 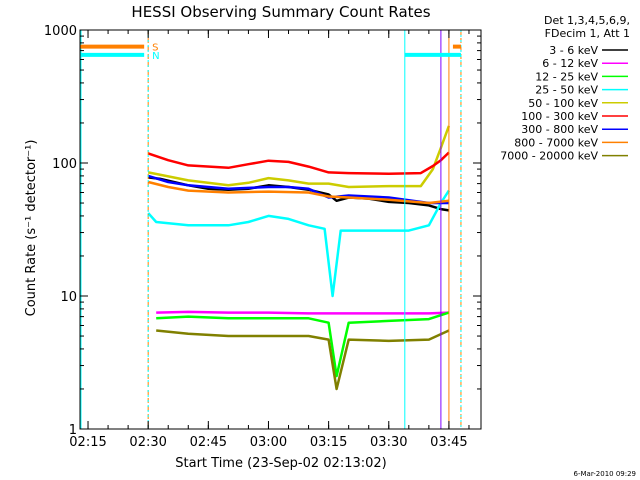 I want to click on y-axis-label: Count Rate (s⁻¹ detector⁻¹), so click(x=31, y=228).